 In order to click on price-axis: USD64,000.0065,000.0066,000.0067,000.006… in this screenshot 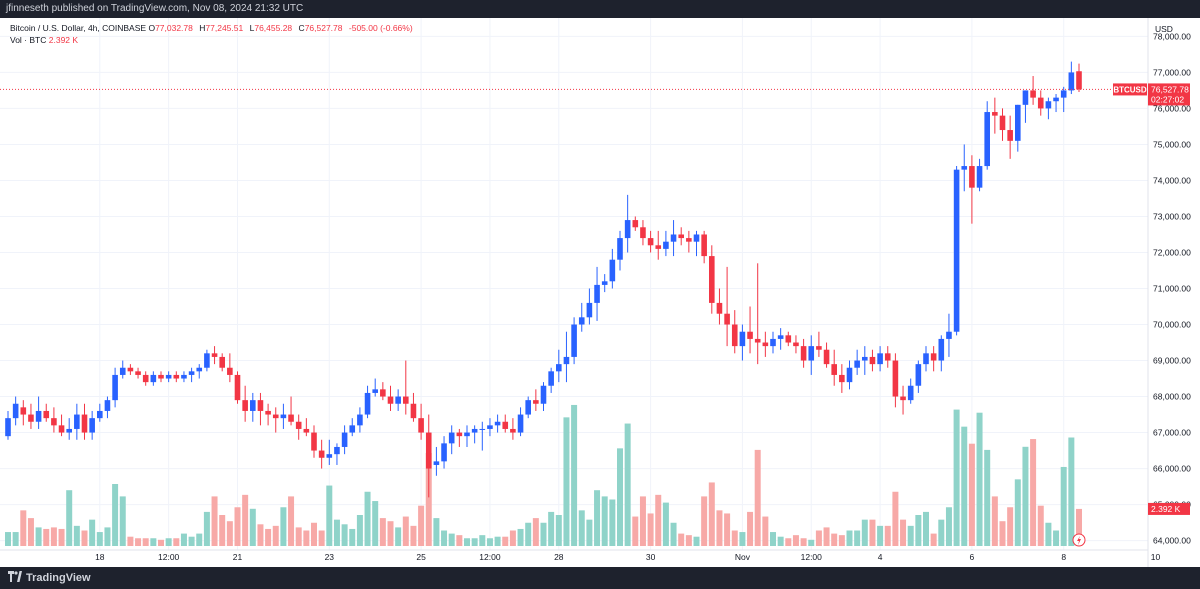, I will do `click(1173, 292)`.